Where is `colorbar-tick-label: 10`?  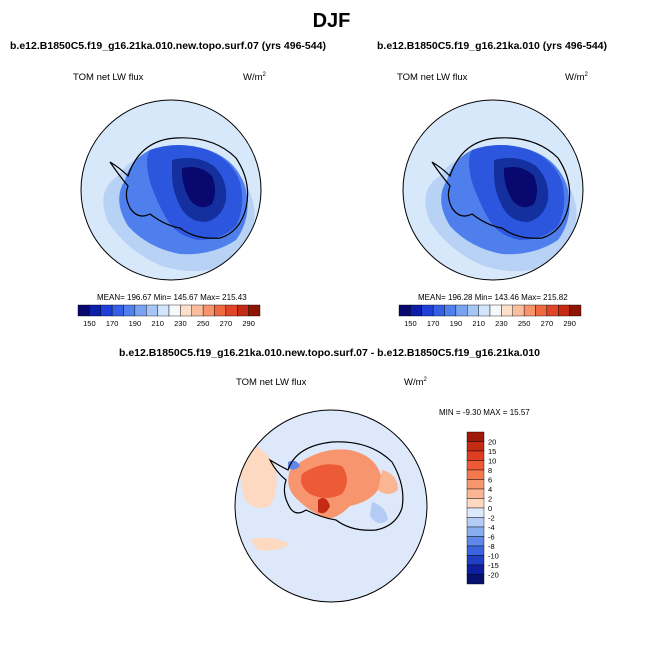 colorbar-tick-label: 10 is located at coordinates (492, 461).